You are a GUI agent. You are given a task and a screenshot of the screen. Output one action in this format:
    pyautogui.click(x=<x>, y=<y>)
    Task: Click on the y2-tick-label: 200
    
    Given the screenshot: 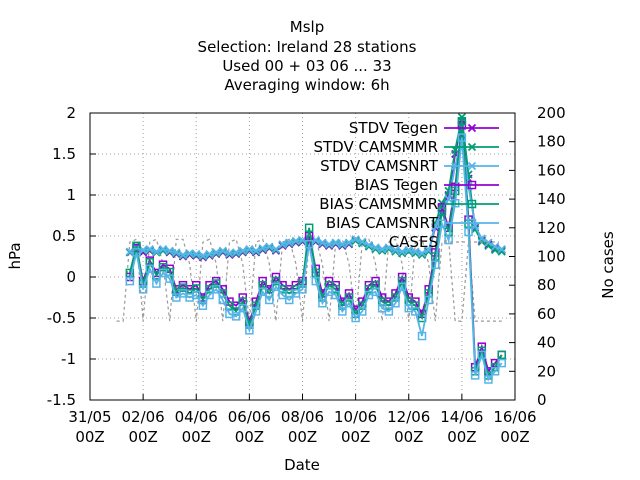 What is the action you would take?
    pyautogui.click(x=551, y=113)
    